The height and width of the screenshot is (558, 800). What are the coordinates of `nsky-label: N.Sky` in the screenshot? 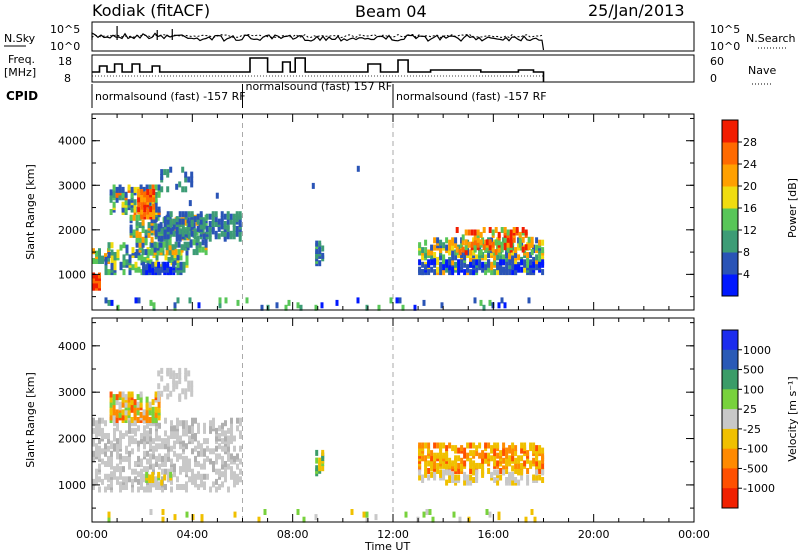 It's located at (20, 38).